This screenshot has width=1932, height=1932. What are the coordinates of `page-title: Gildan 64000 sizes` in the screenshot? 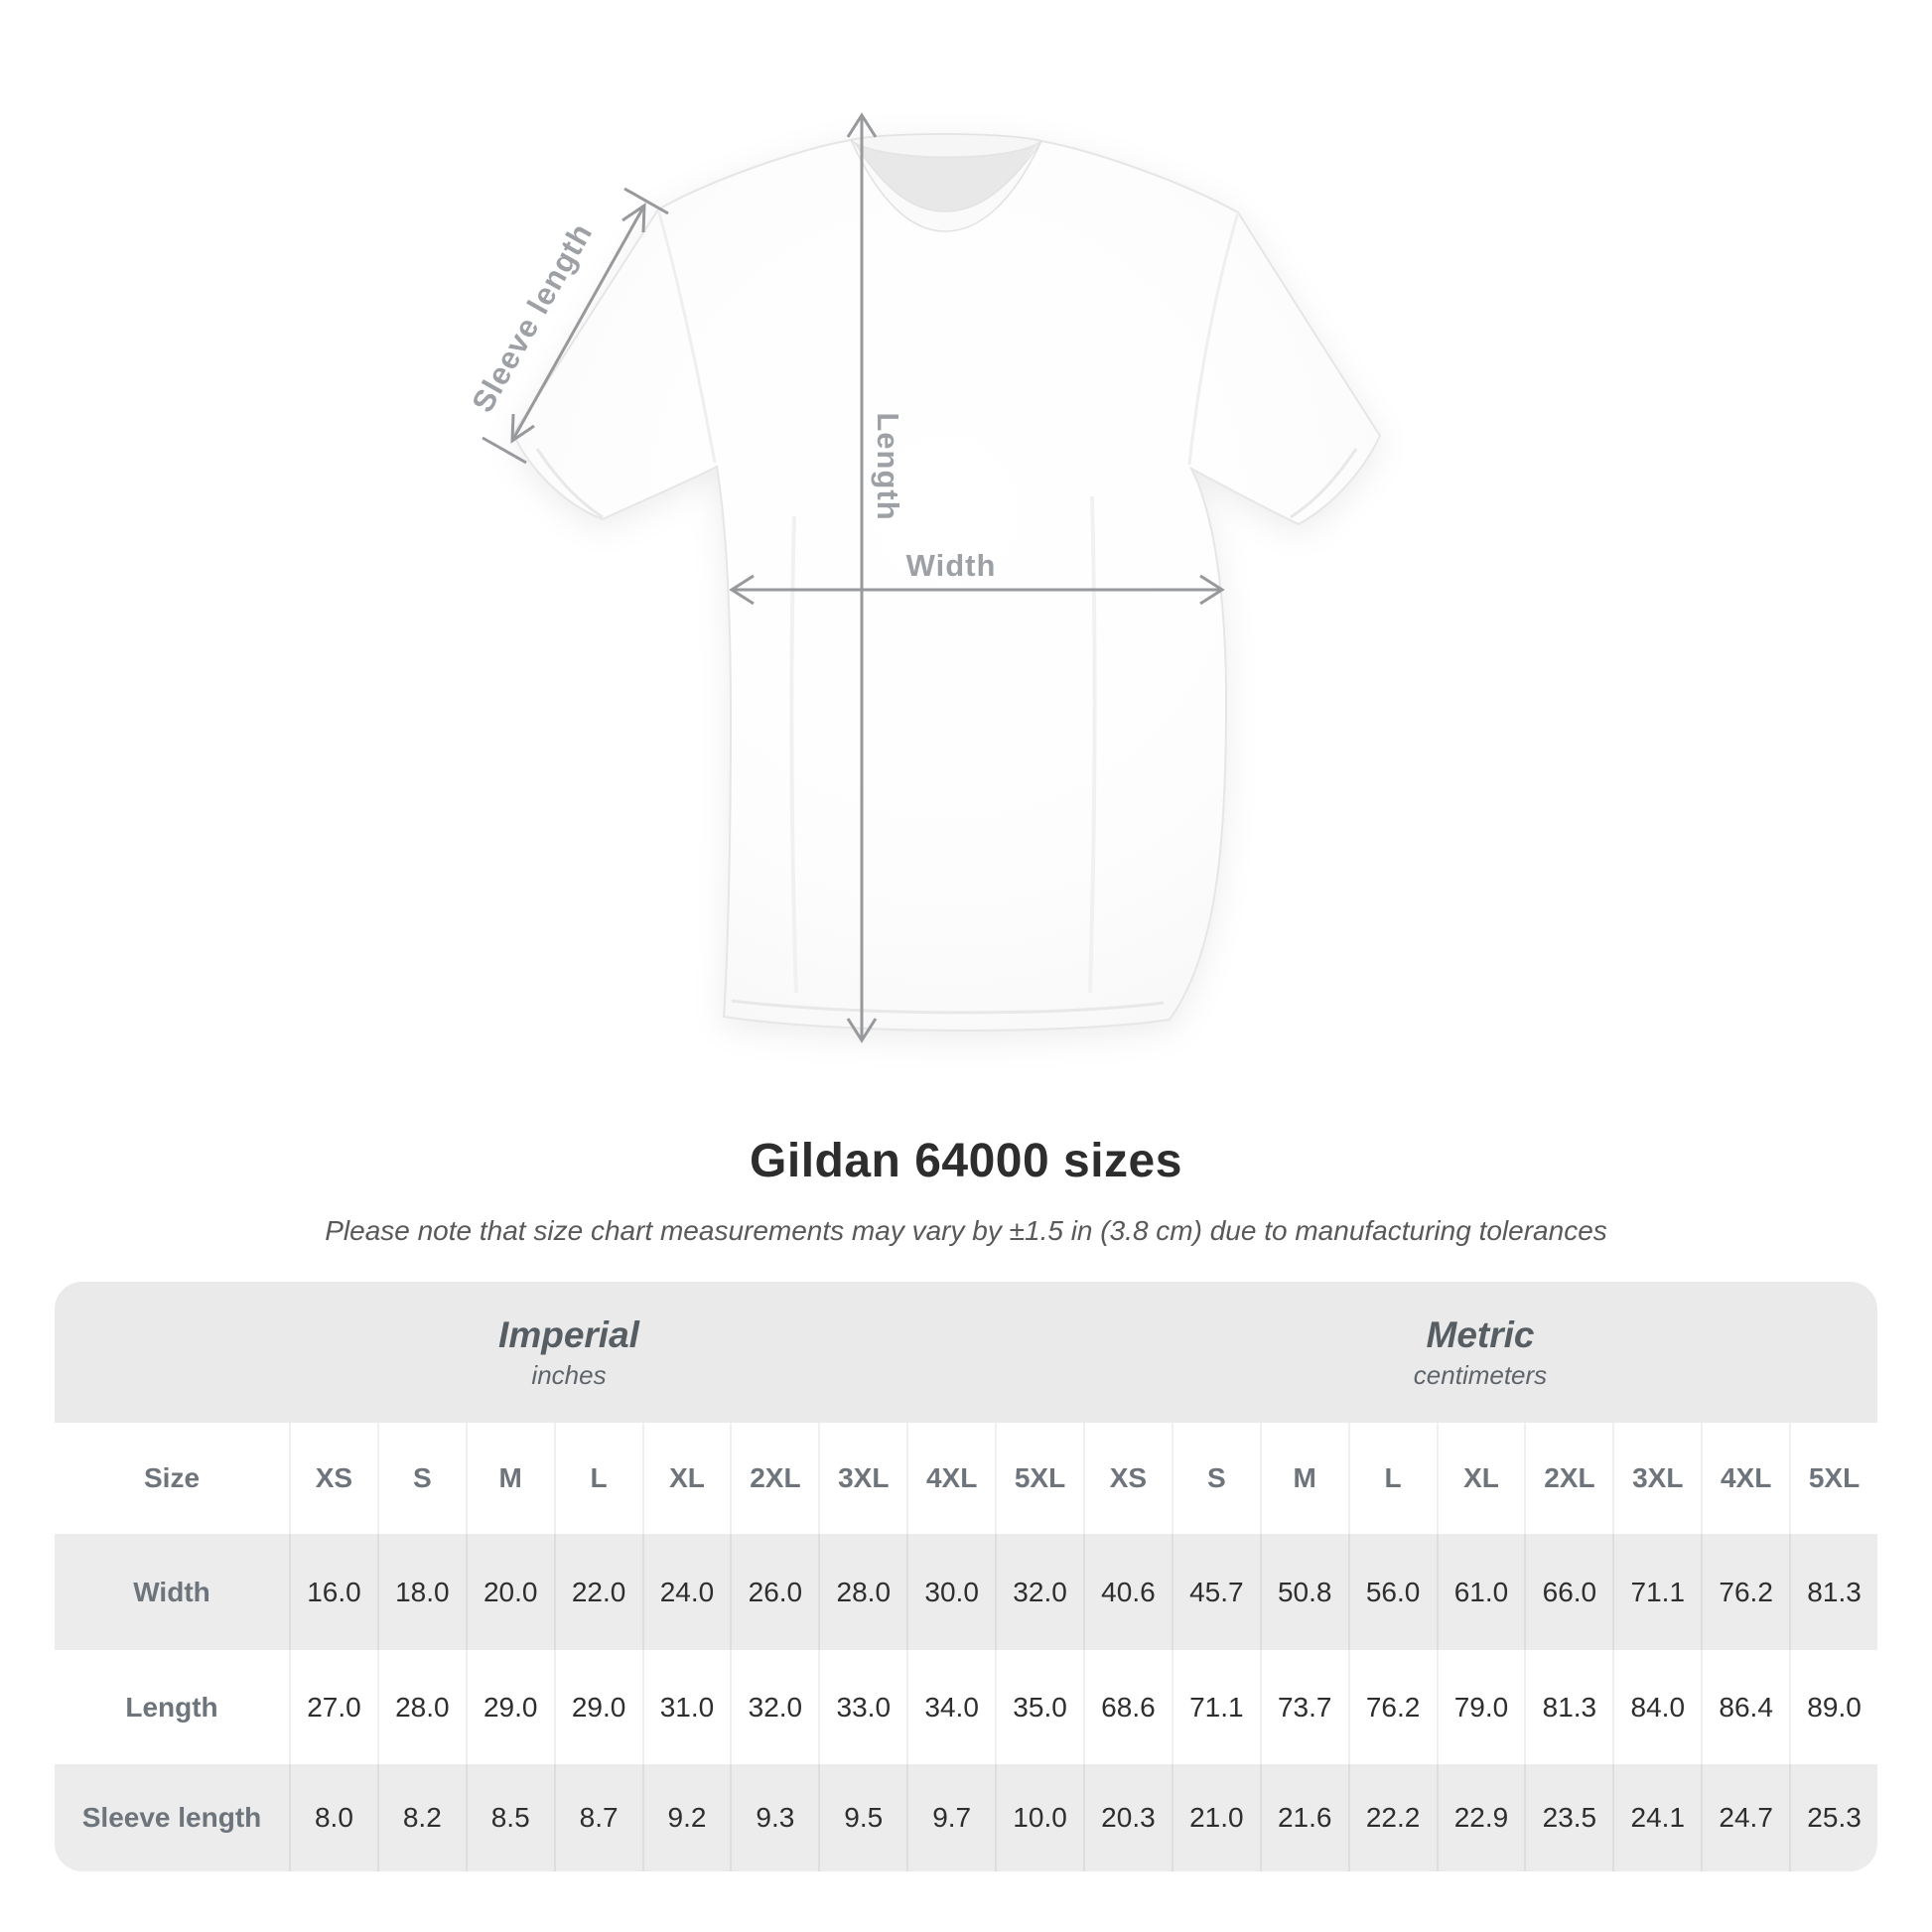 It's located at (966, 1161).